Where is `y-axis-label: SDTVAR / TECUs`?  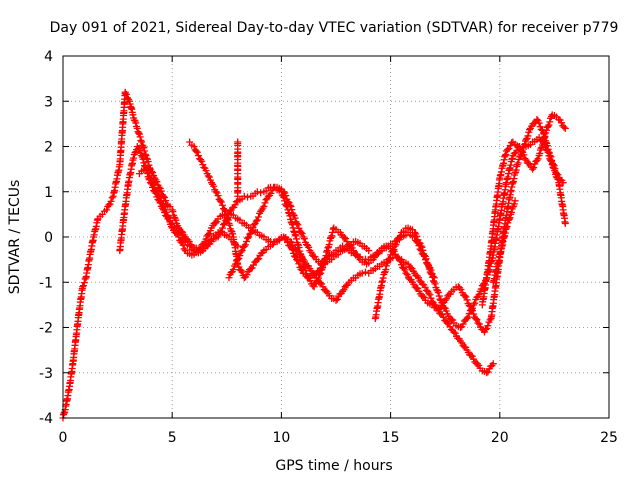 y-axis-label: SDTVAR / TECUs is located at coordinates (15, 237).